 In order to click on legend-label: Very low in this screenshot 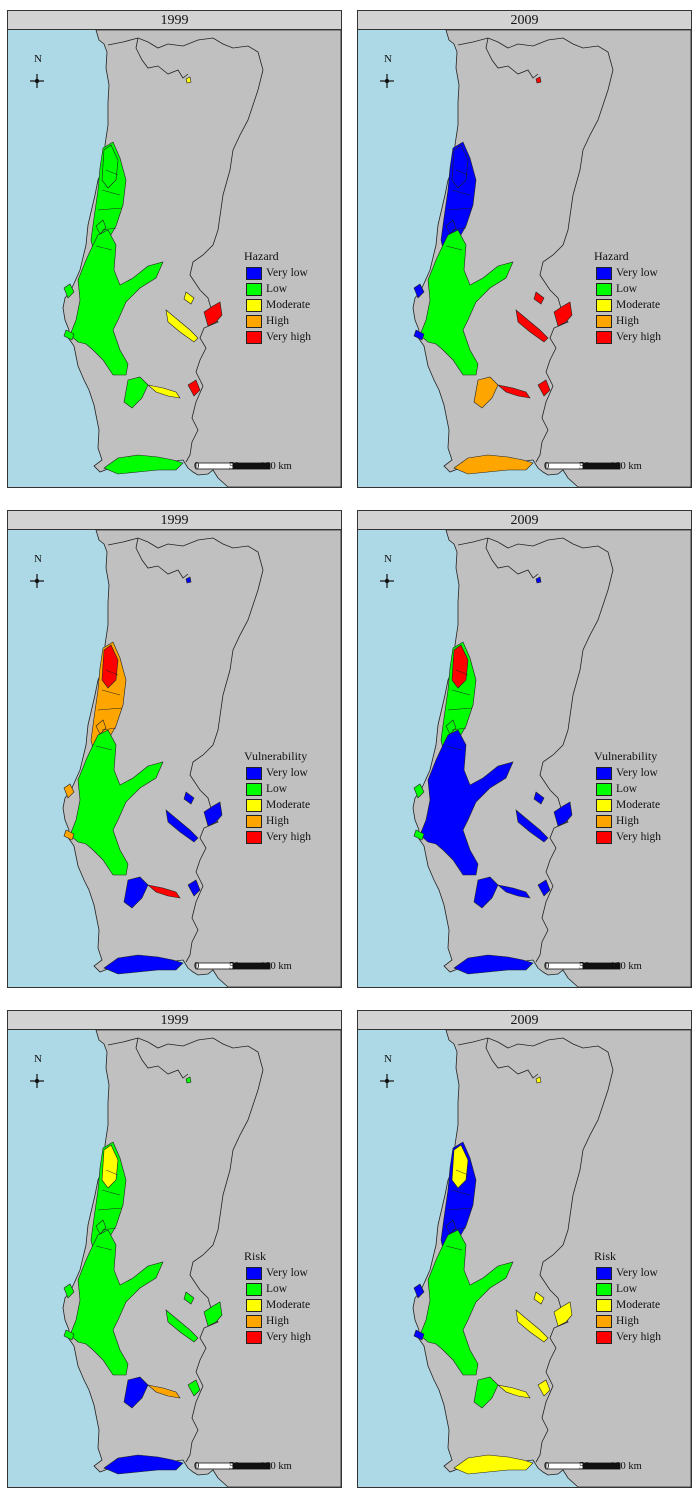, I will do `click(637, 773)`.